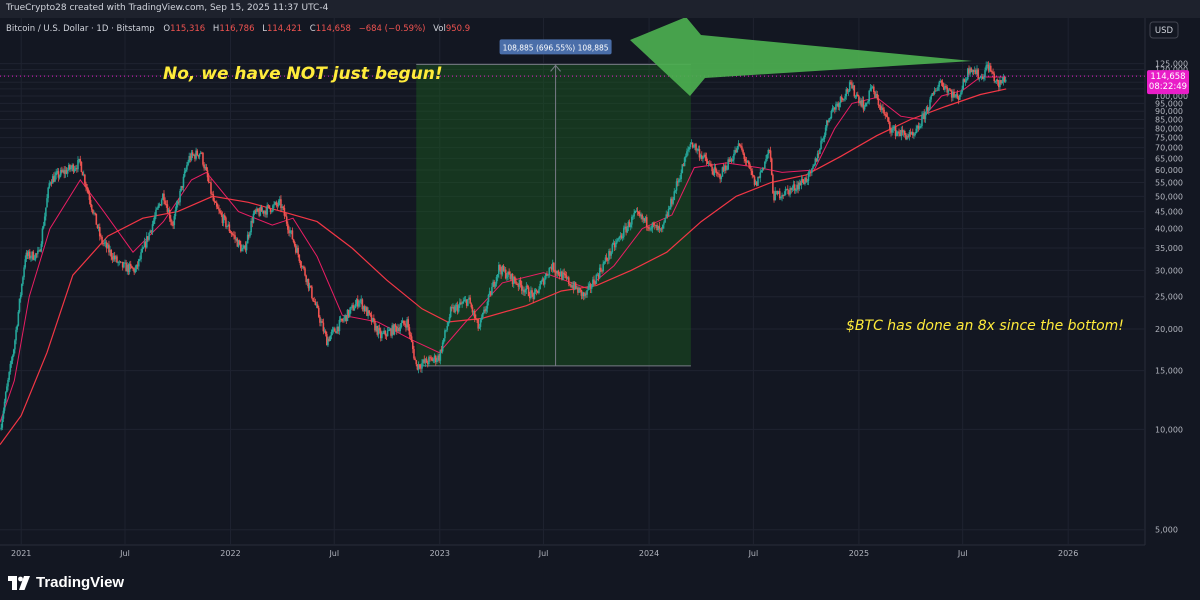 Image resolution: width=1200 pixels, height=600 pixels. Describe the element at coordinates (985, 326) in the screenshot. I see `btc-note-annotation: $BTC has done an 8x since the bottom!` at that location.